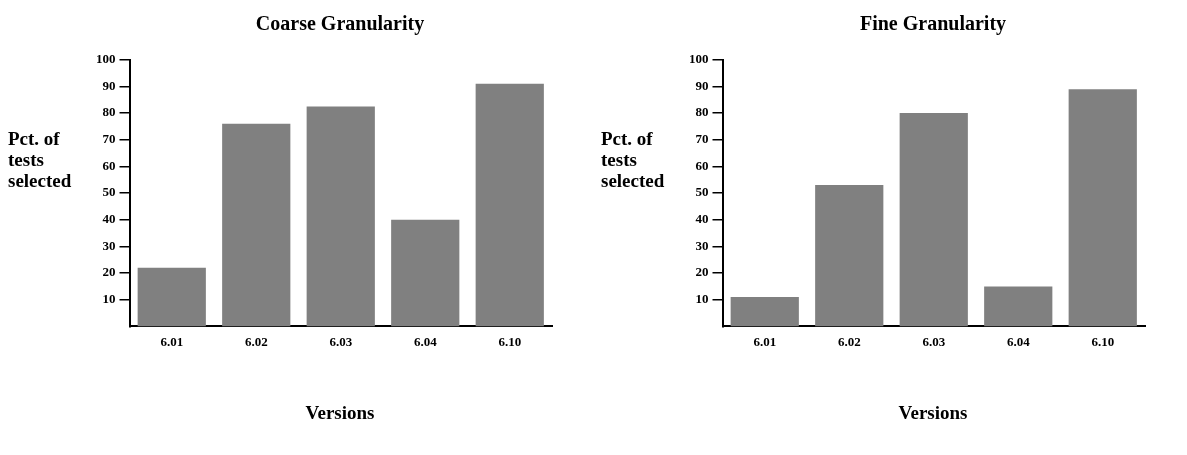 The width and height of the screenshot is (1187, 455). Describe the element at coordinates (340, 23) in the screenshot. I see `chart-title: Coarse Granularity` at that location.